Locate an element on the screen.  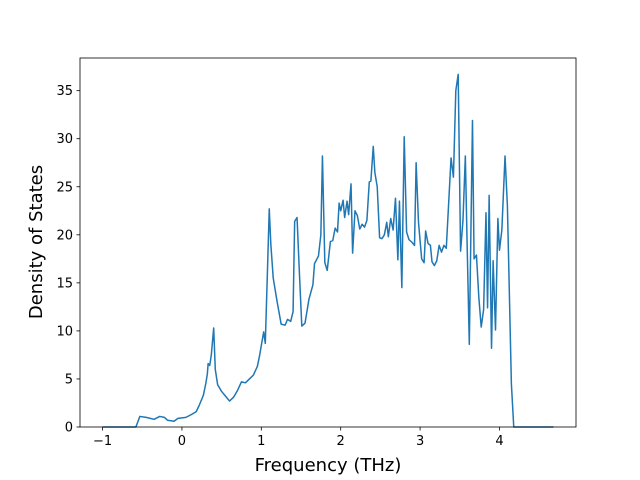
x-tick-label: 0 is located at coordinates (182, 441).